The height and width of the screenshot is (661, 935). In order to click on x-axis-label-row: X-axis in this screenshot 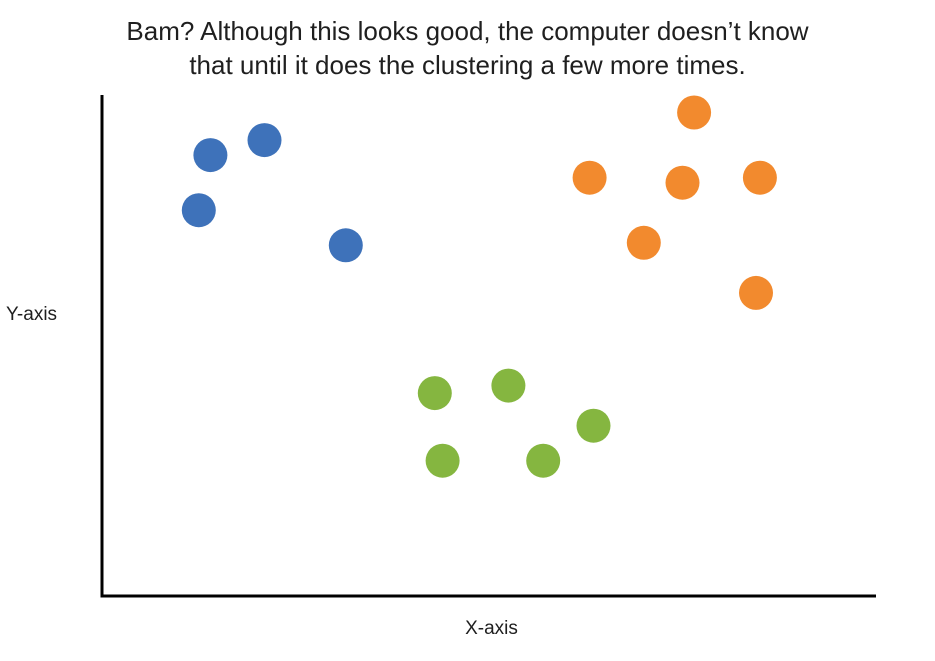, I will do `click(467, 629)`.